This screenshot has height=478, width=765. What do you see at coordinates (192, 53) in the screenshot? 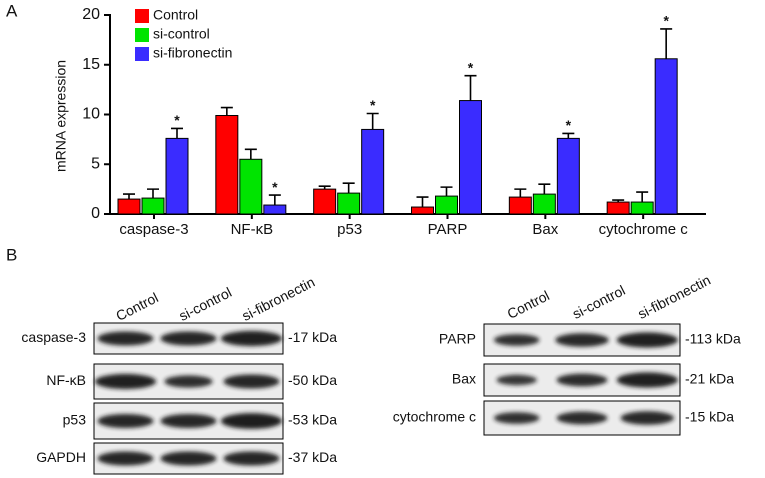
I see `legend-label: si-fibronectin` at bounding box center [192, 53].